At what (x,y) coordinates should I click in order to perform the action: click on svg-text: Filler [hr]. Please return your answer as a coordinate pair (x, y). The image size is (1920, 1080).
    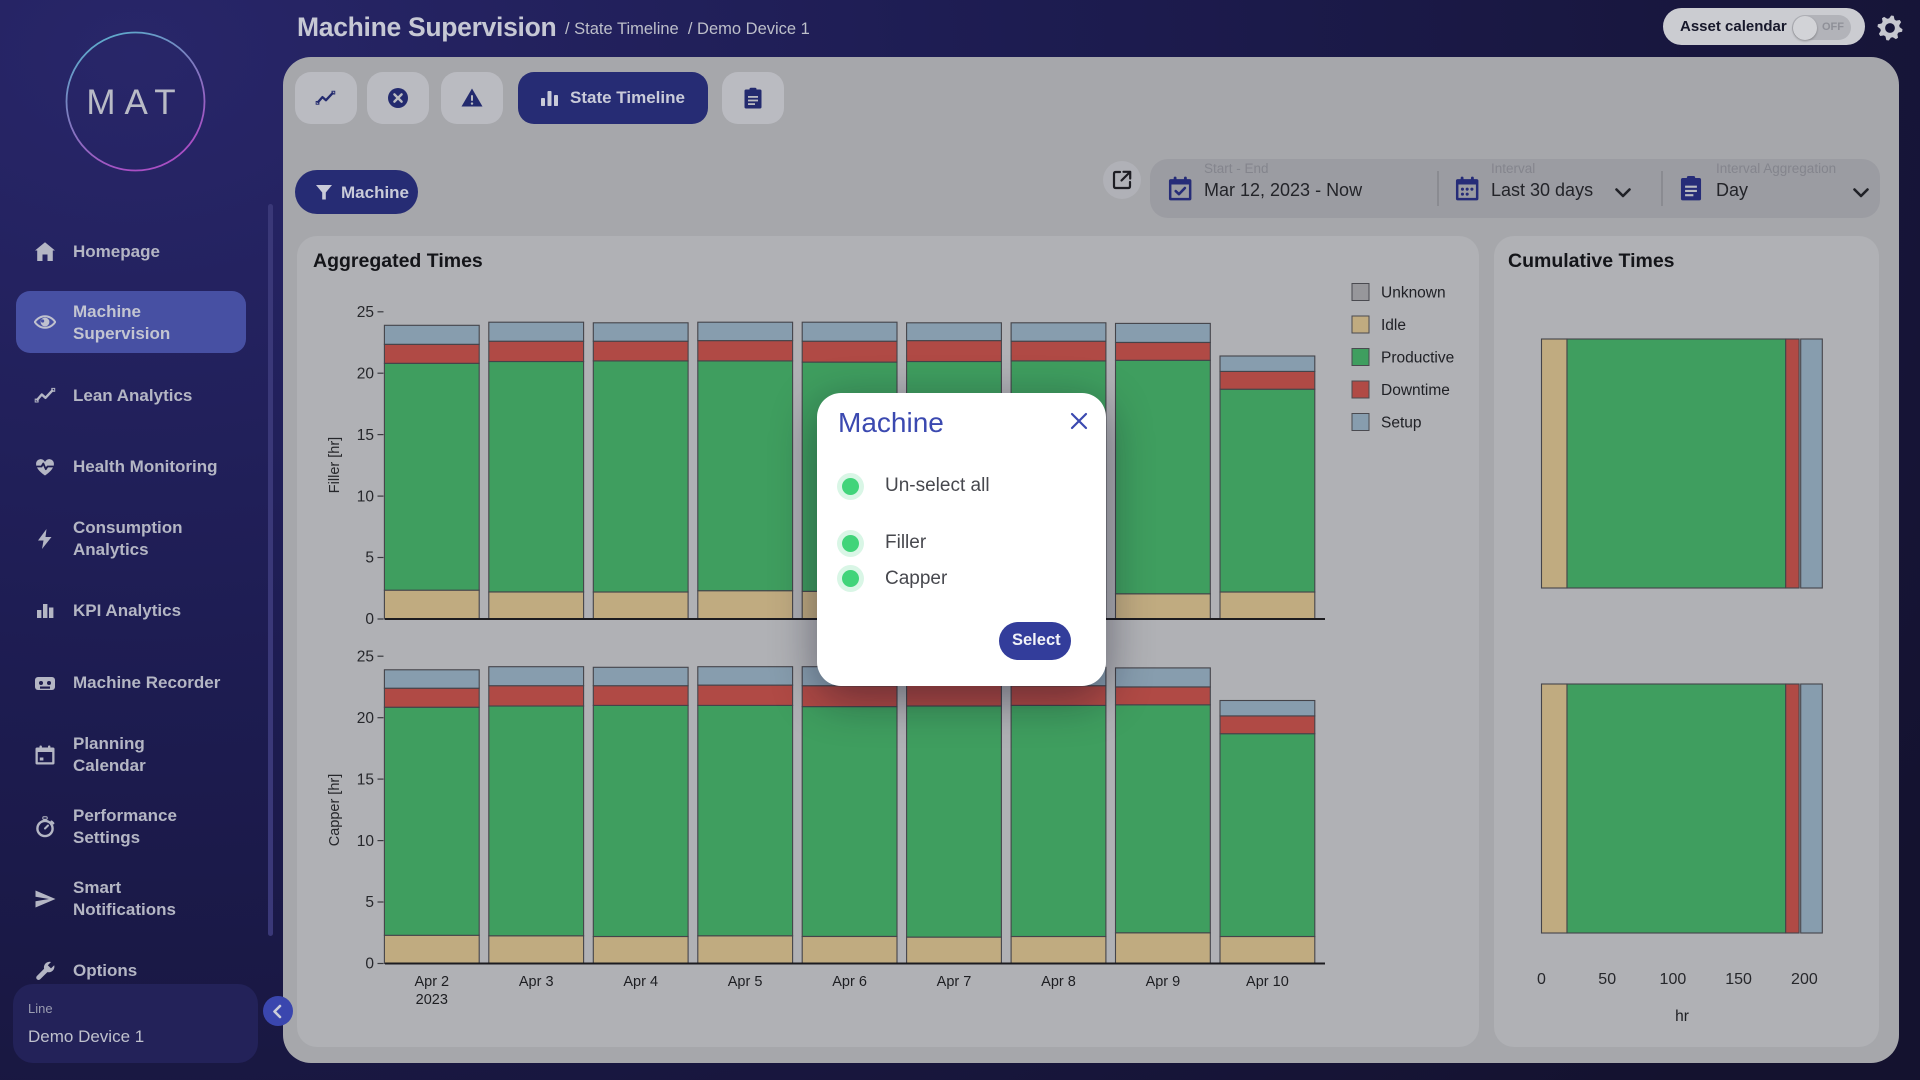
    Looking at the image, I should click on (335, 465).